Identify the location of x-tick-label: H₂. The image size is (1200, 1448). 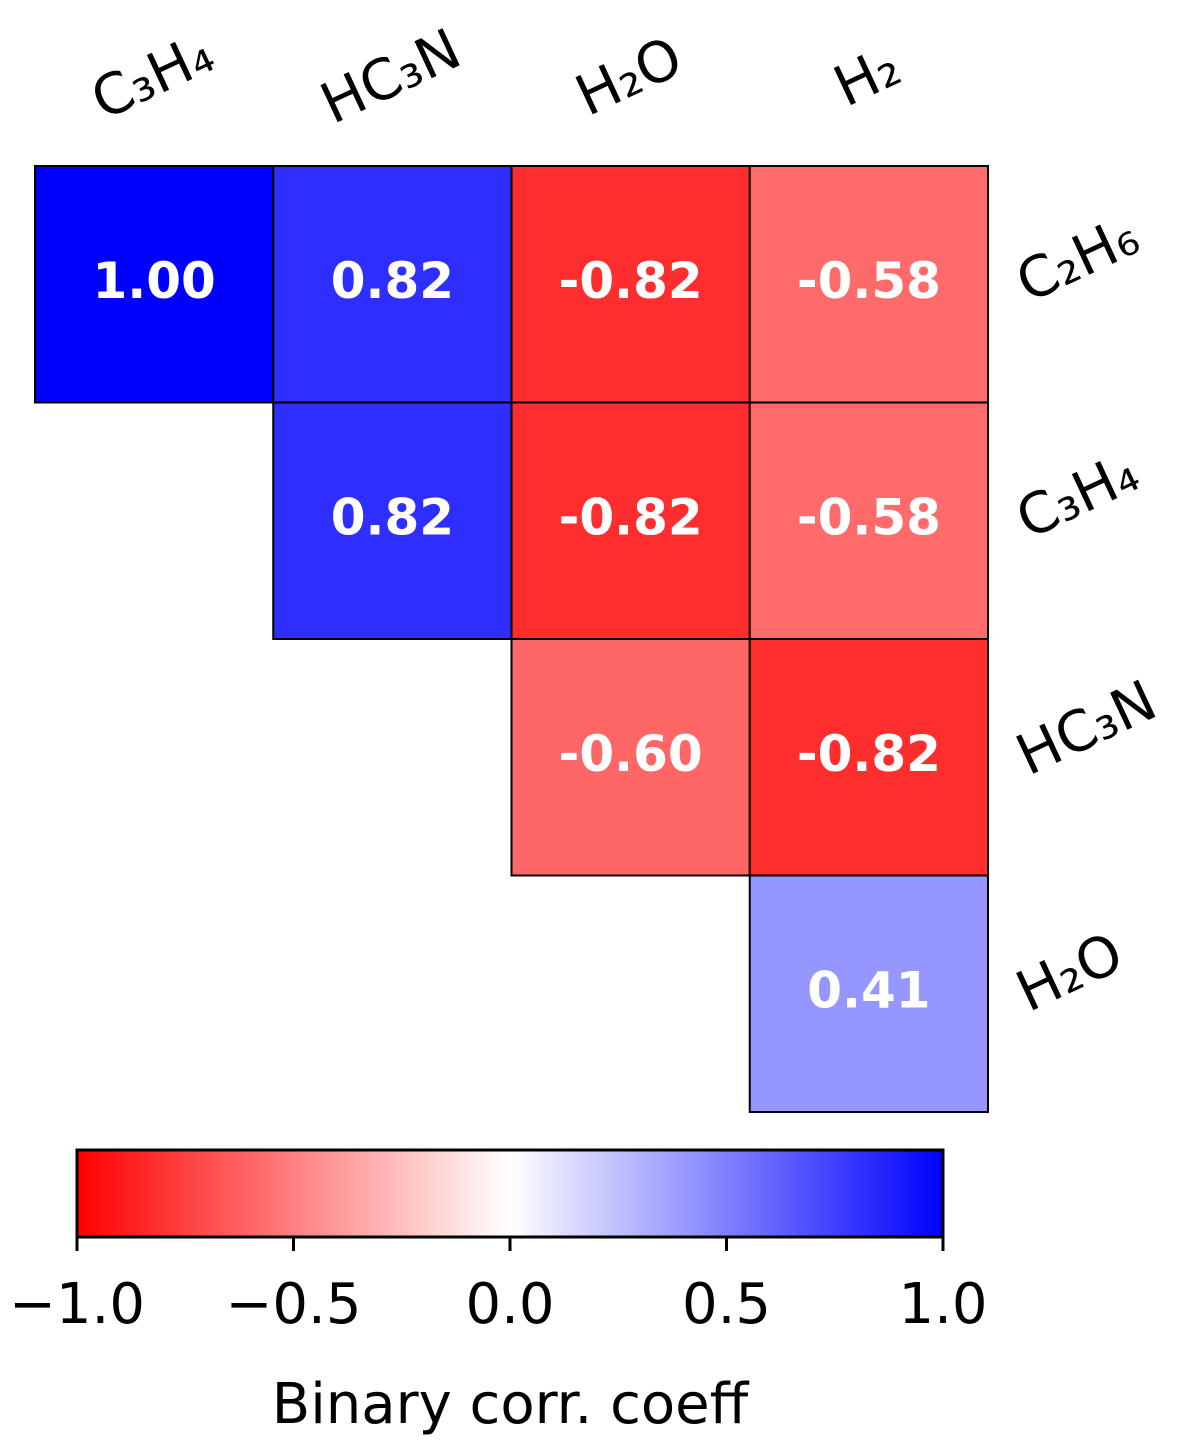
(867, 77).